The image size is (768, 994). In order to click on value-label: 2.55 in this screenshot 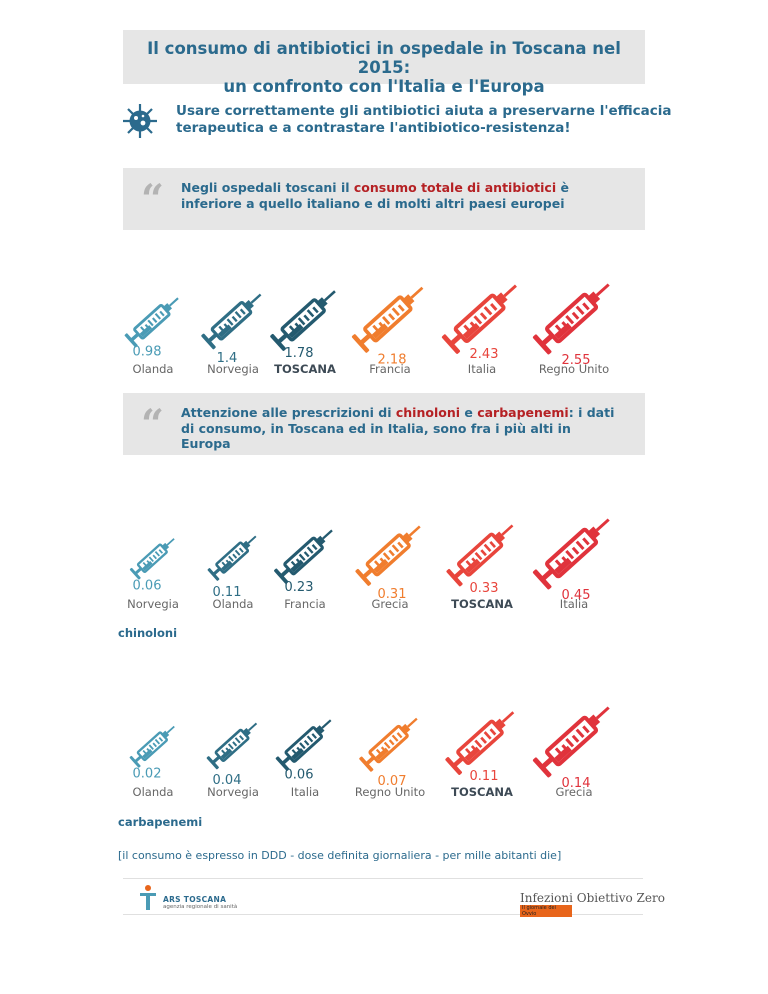, I will do `click(576, 360)`.